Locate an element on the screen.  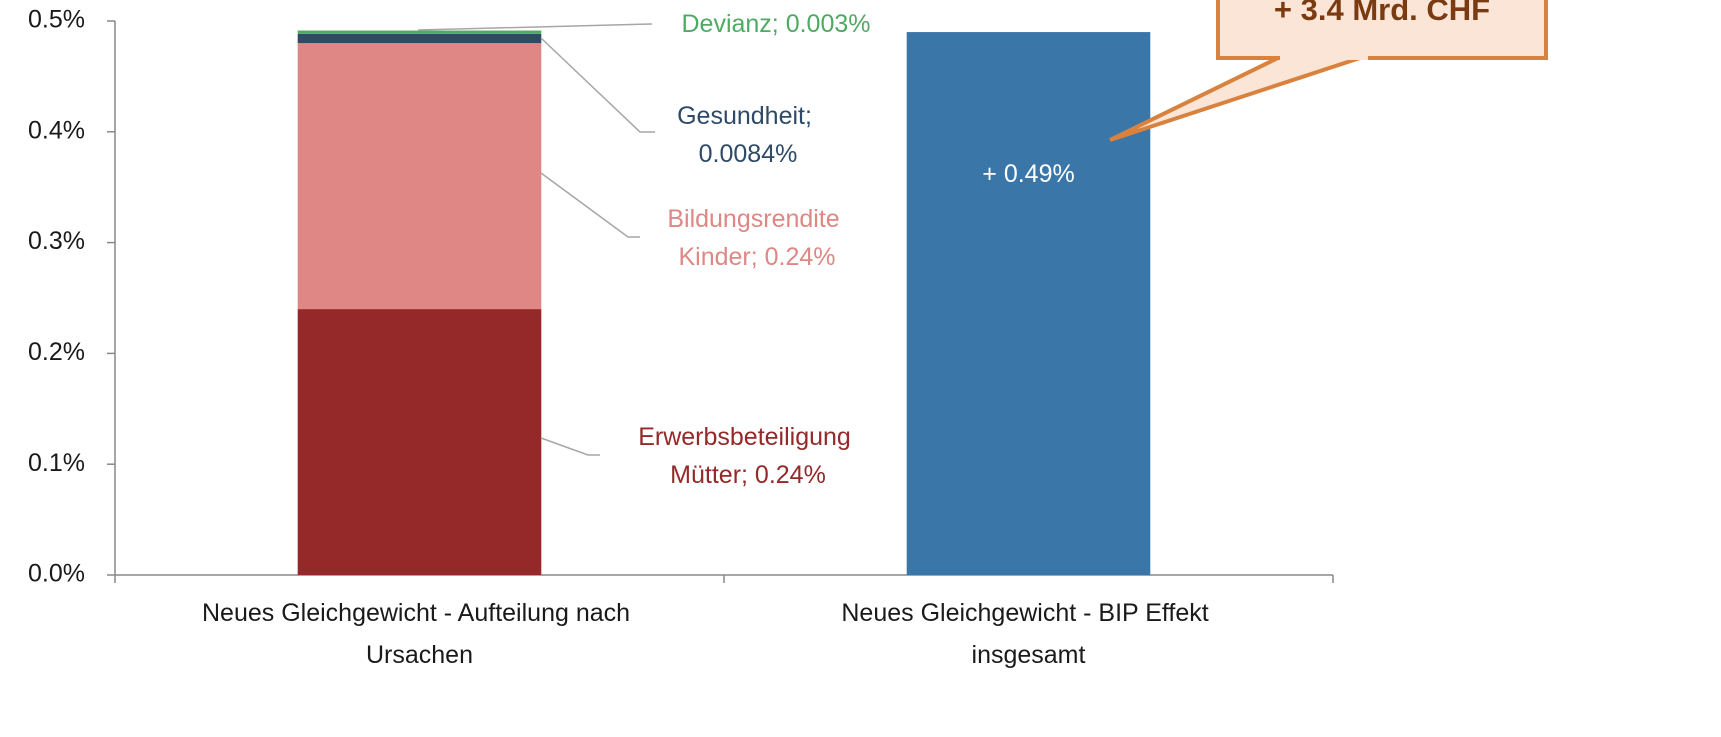
data-label: Devianz; 0.003% is located at coordinates (775, 24).